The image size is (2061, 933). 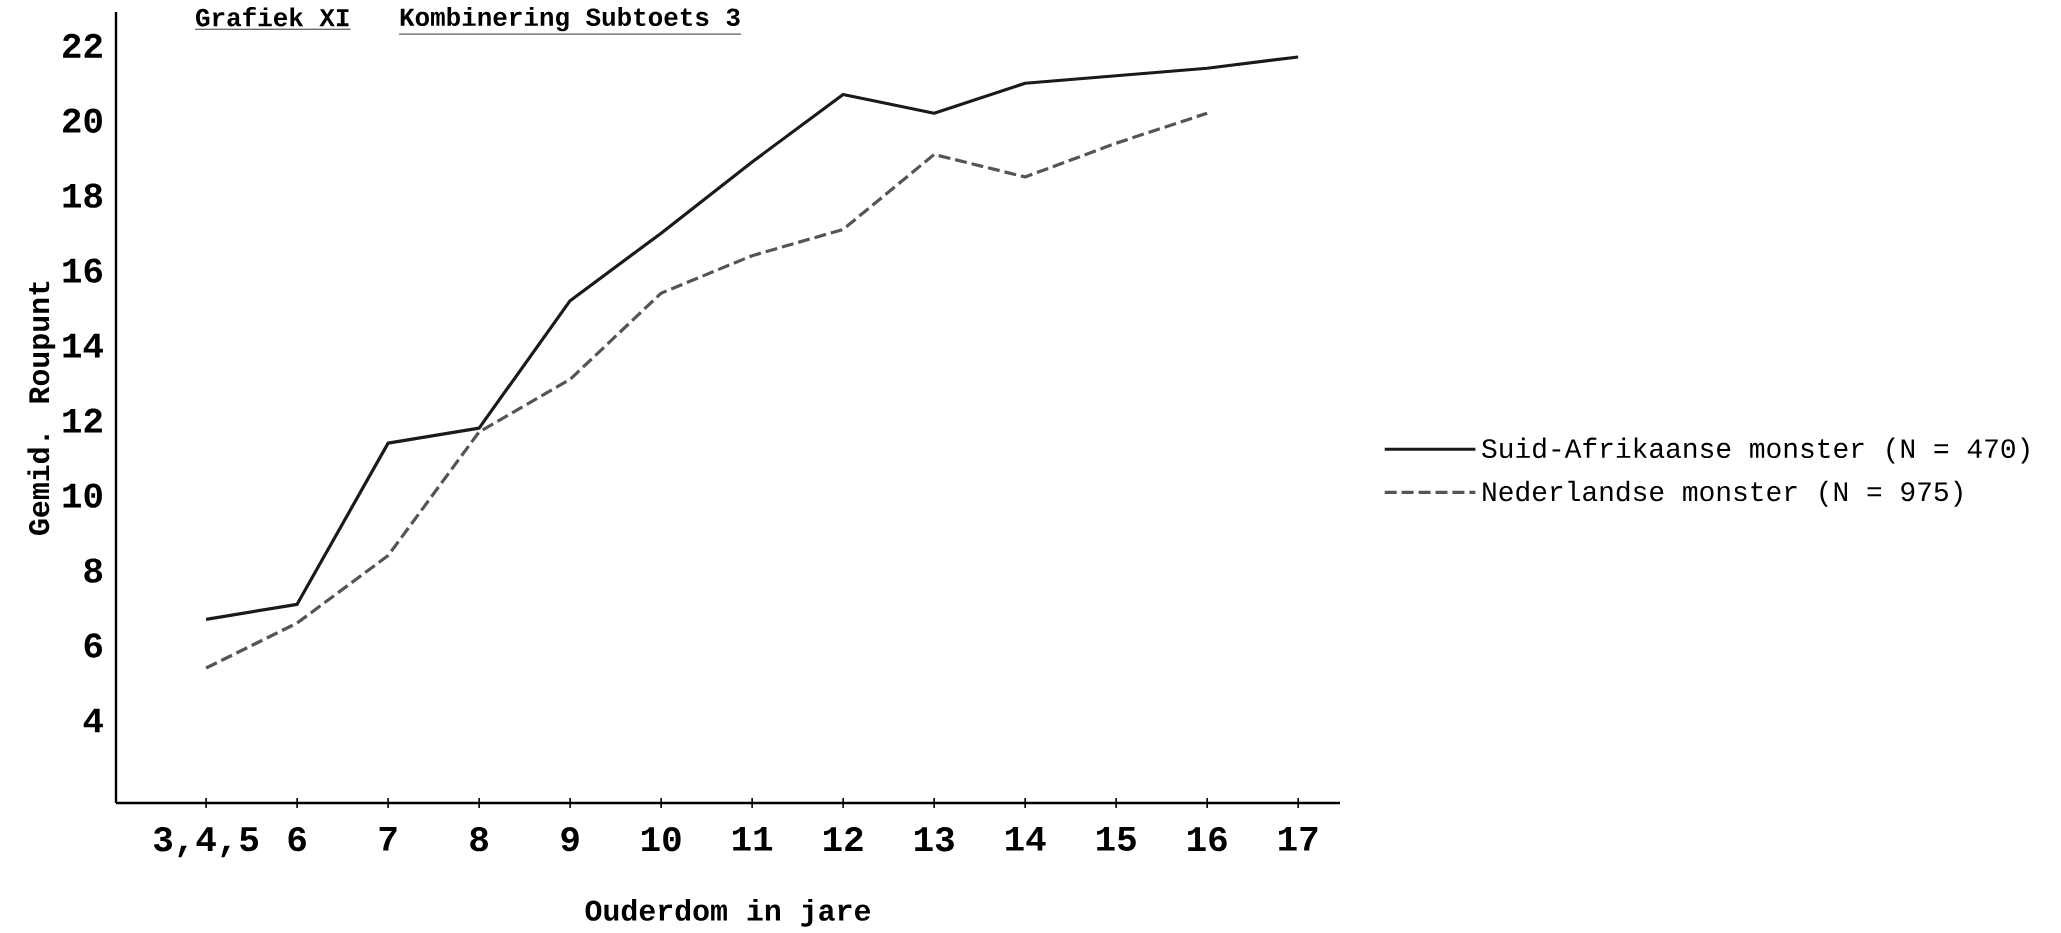 What do you see at coordinates (93, 570) in the screenshot?
I see `y-tick-label: 8` at bounding box center [93, 570].